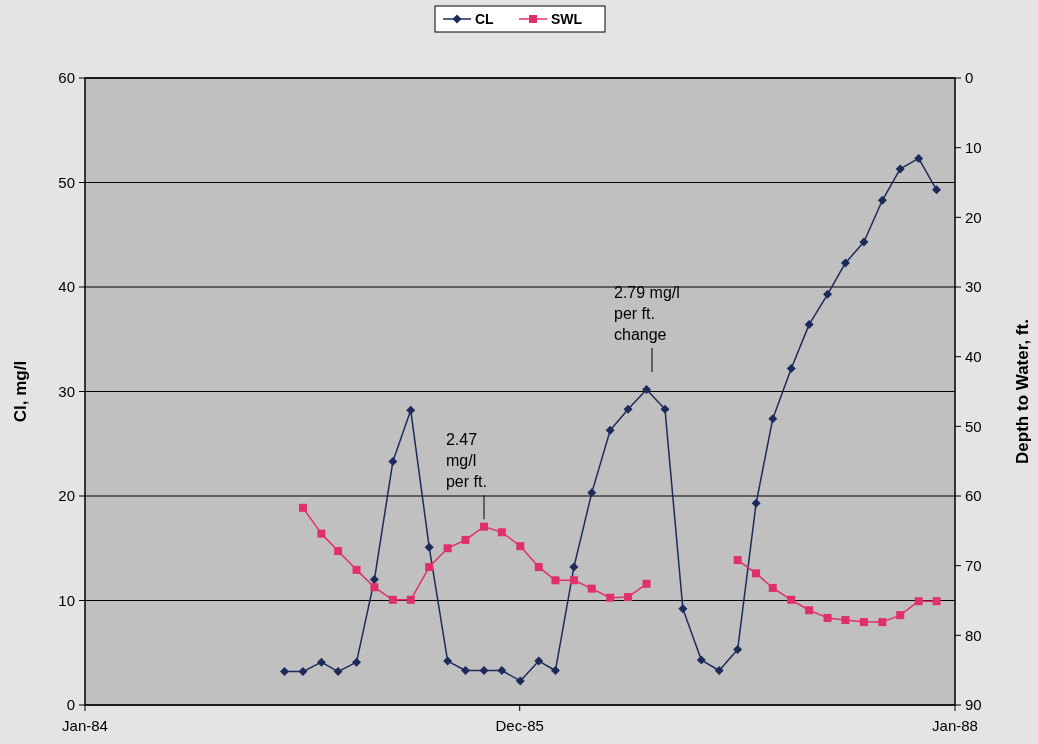 Image resolution: width=1038 pixels, height=744 pixels. Describe the element at coordinates (973, 426) in the screenshot. I see `y2-tick-label: 50` at that location.